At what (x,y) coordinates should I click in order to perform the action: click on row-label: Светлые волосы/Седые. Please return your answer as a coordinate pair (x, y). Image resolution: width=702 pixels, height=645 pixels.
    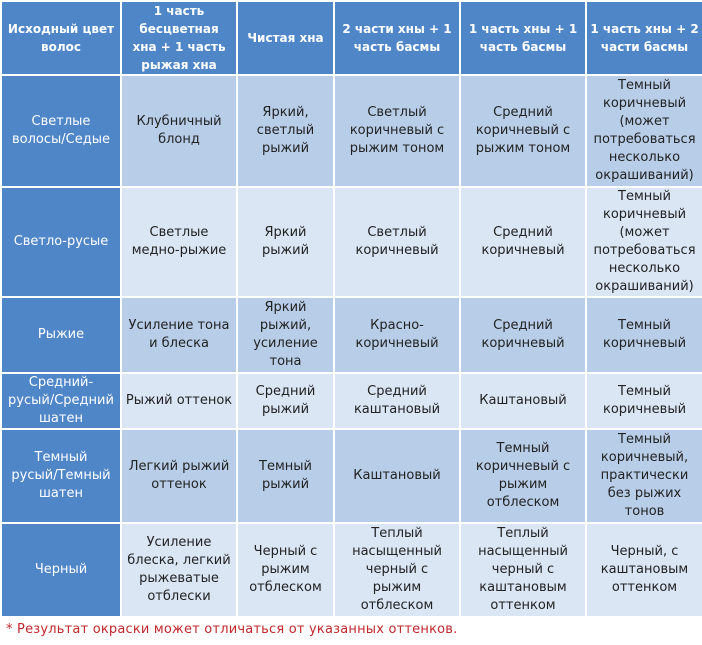
    Looking at the image, I should click on (61, 131).